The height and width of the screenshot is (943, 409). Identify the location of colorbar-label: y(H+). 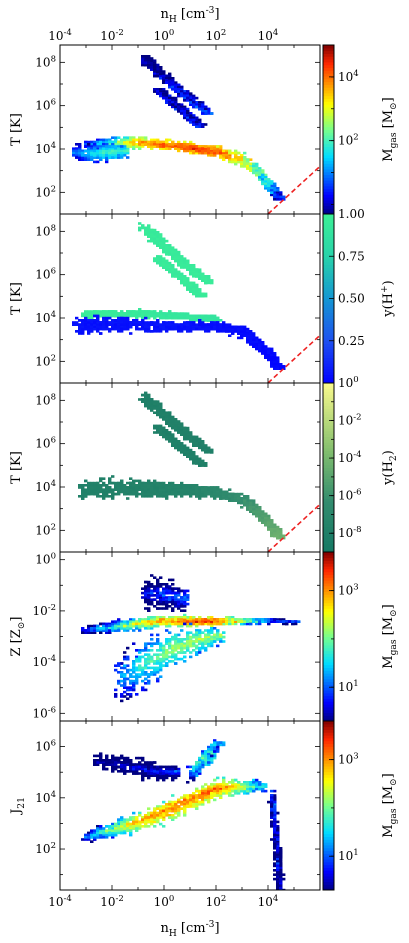
(388, 298).